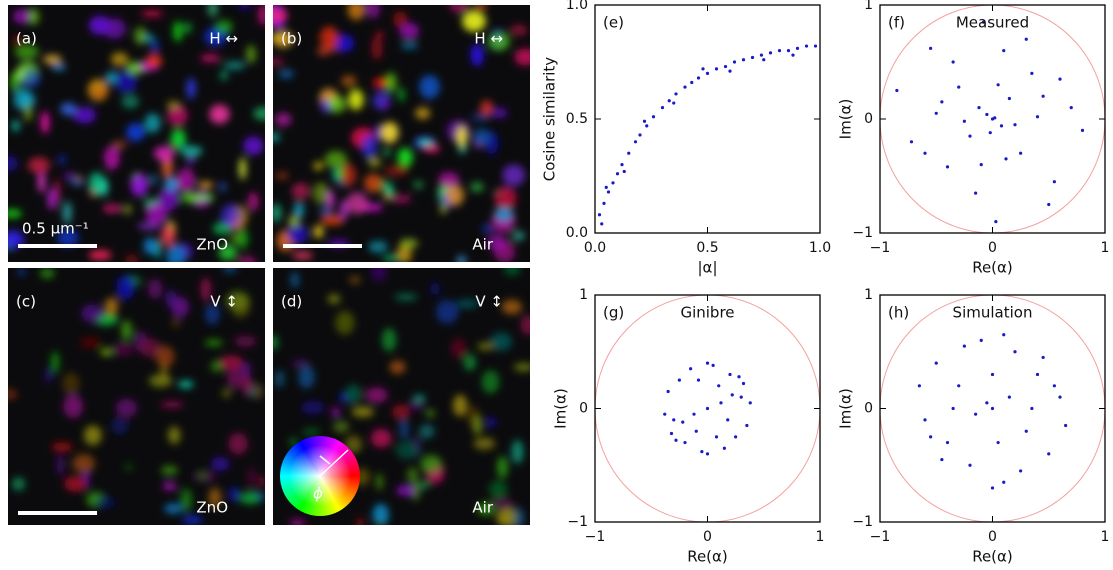 Image resolution: width=1113 pixels, height=570 pixels. I want to click on y-tick-label: 0.5, so click(577, 119).